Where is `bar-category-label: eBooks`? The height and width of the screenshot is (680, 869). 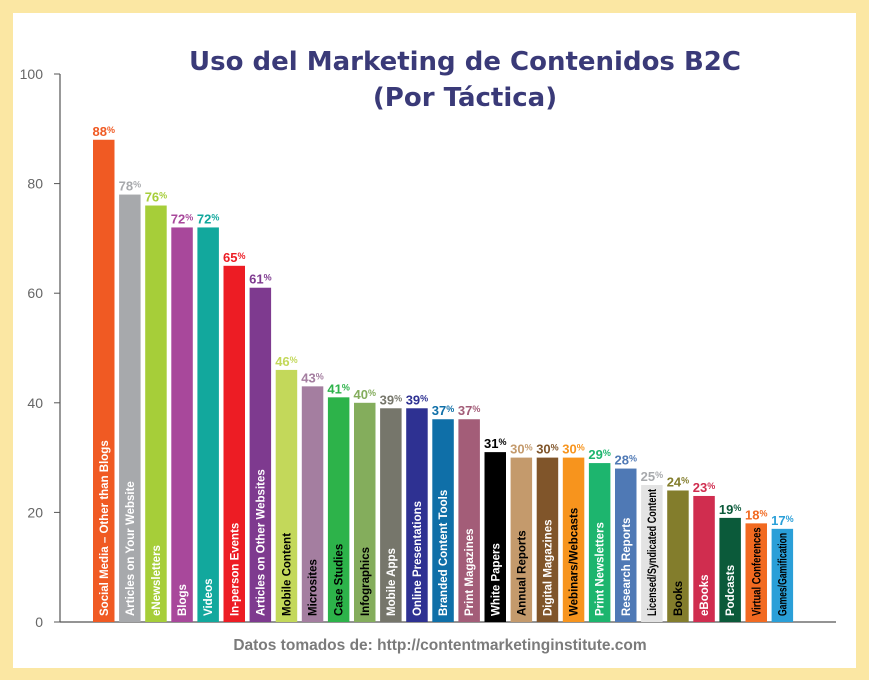 bar-category-label: eBooks is located at coordinates (705, 595).